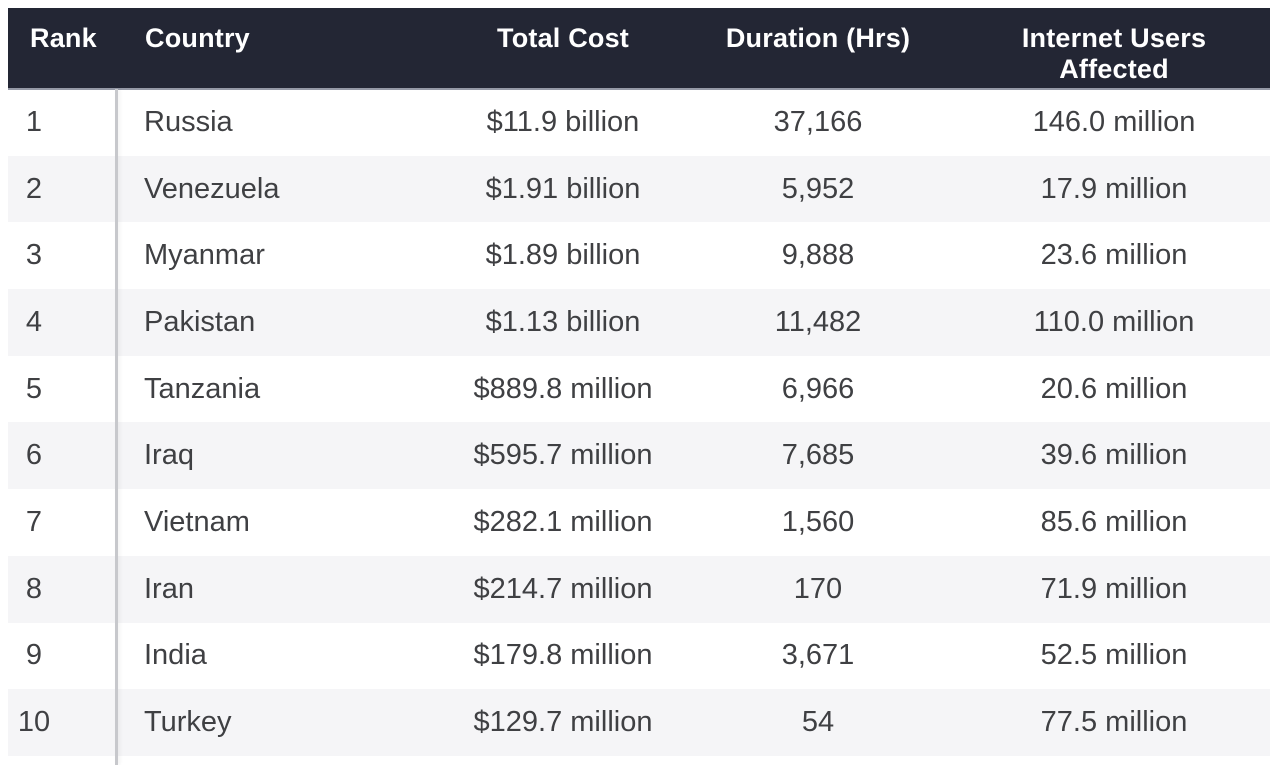 This screenshot has width=1280, height=765. What do you see at coordinates (116, 427) in the screenshot?
I see `rank-column-divider` at bounding box center [116, 427].